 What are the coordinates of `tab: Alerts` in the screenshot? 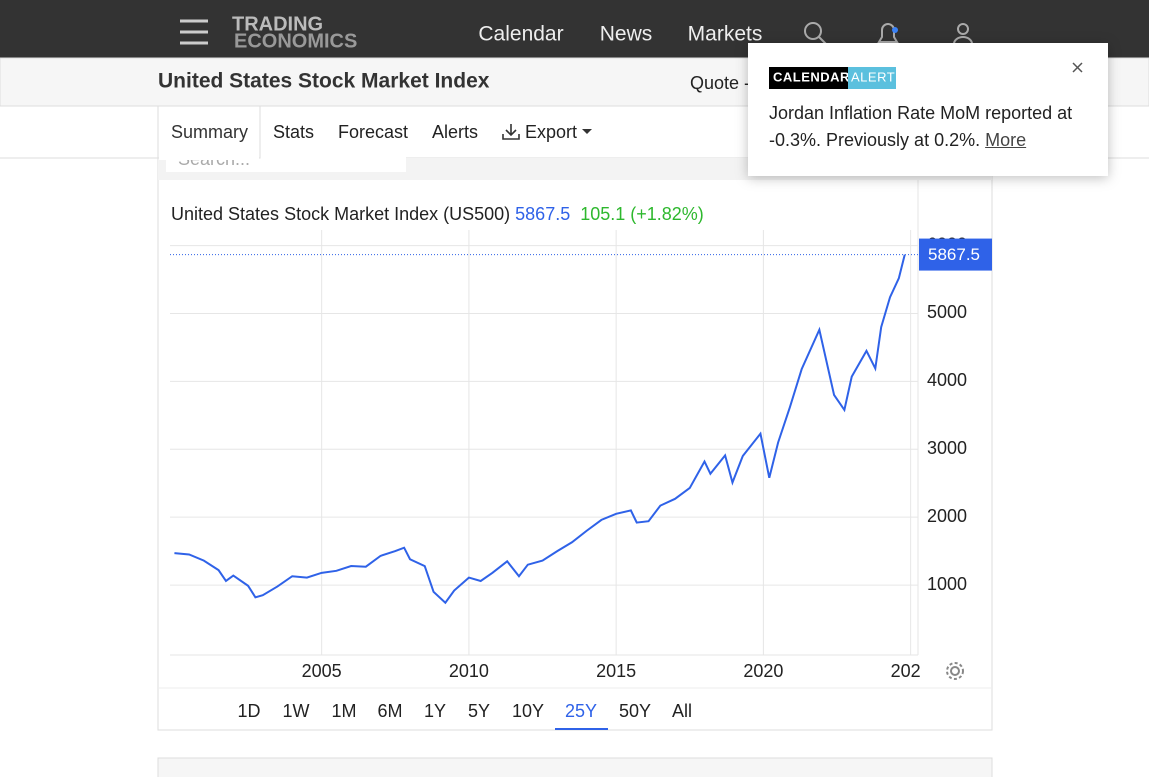 It's located at (455, 132).